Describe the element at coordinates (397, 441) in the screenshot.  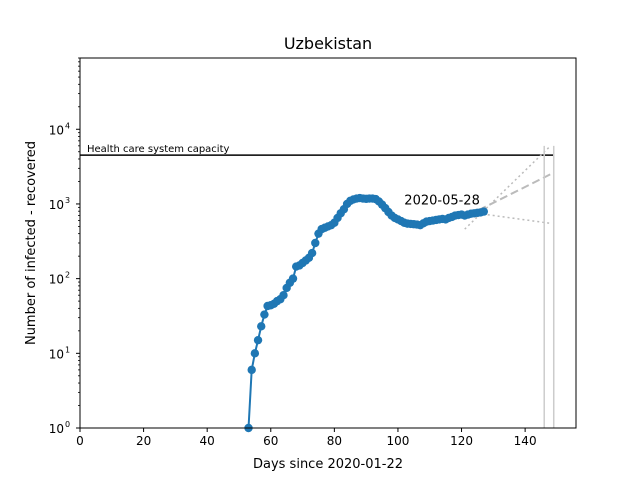
I see `x-tick-label: 100` at that location.